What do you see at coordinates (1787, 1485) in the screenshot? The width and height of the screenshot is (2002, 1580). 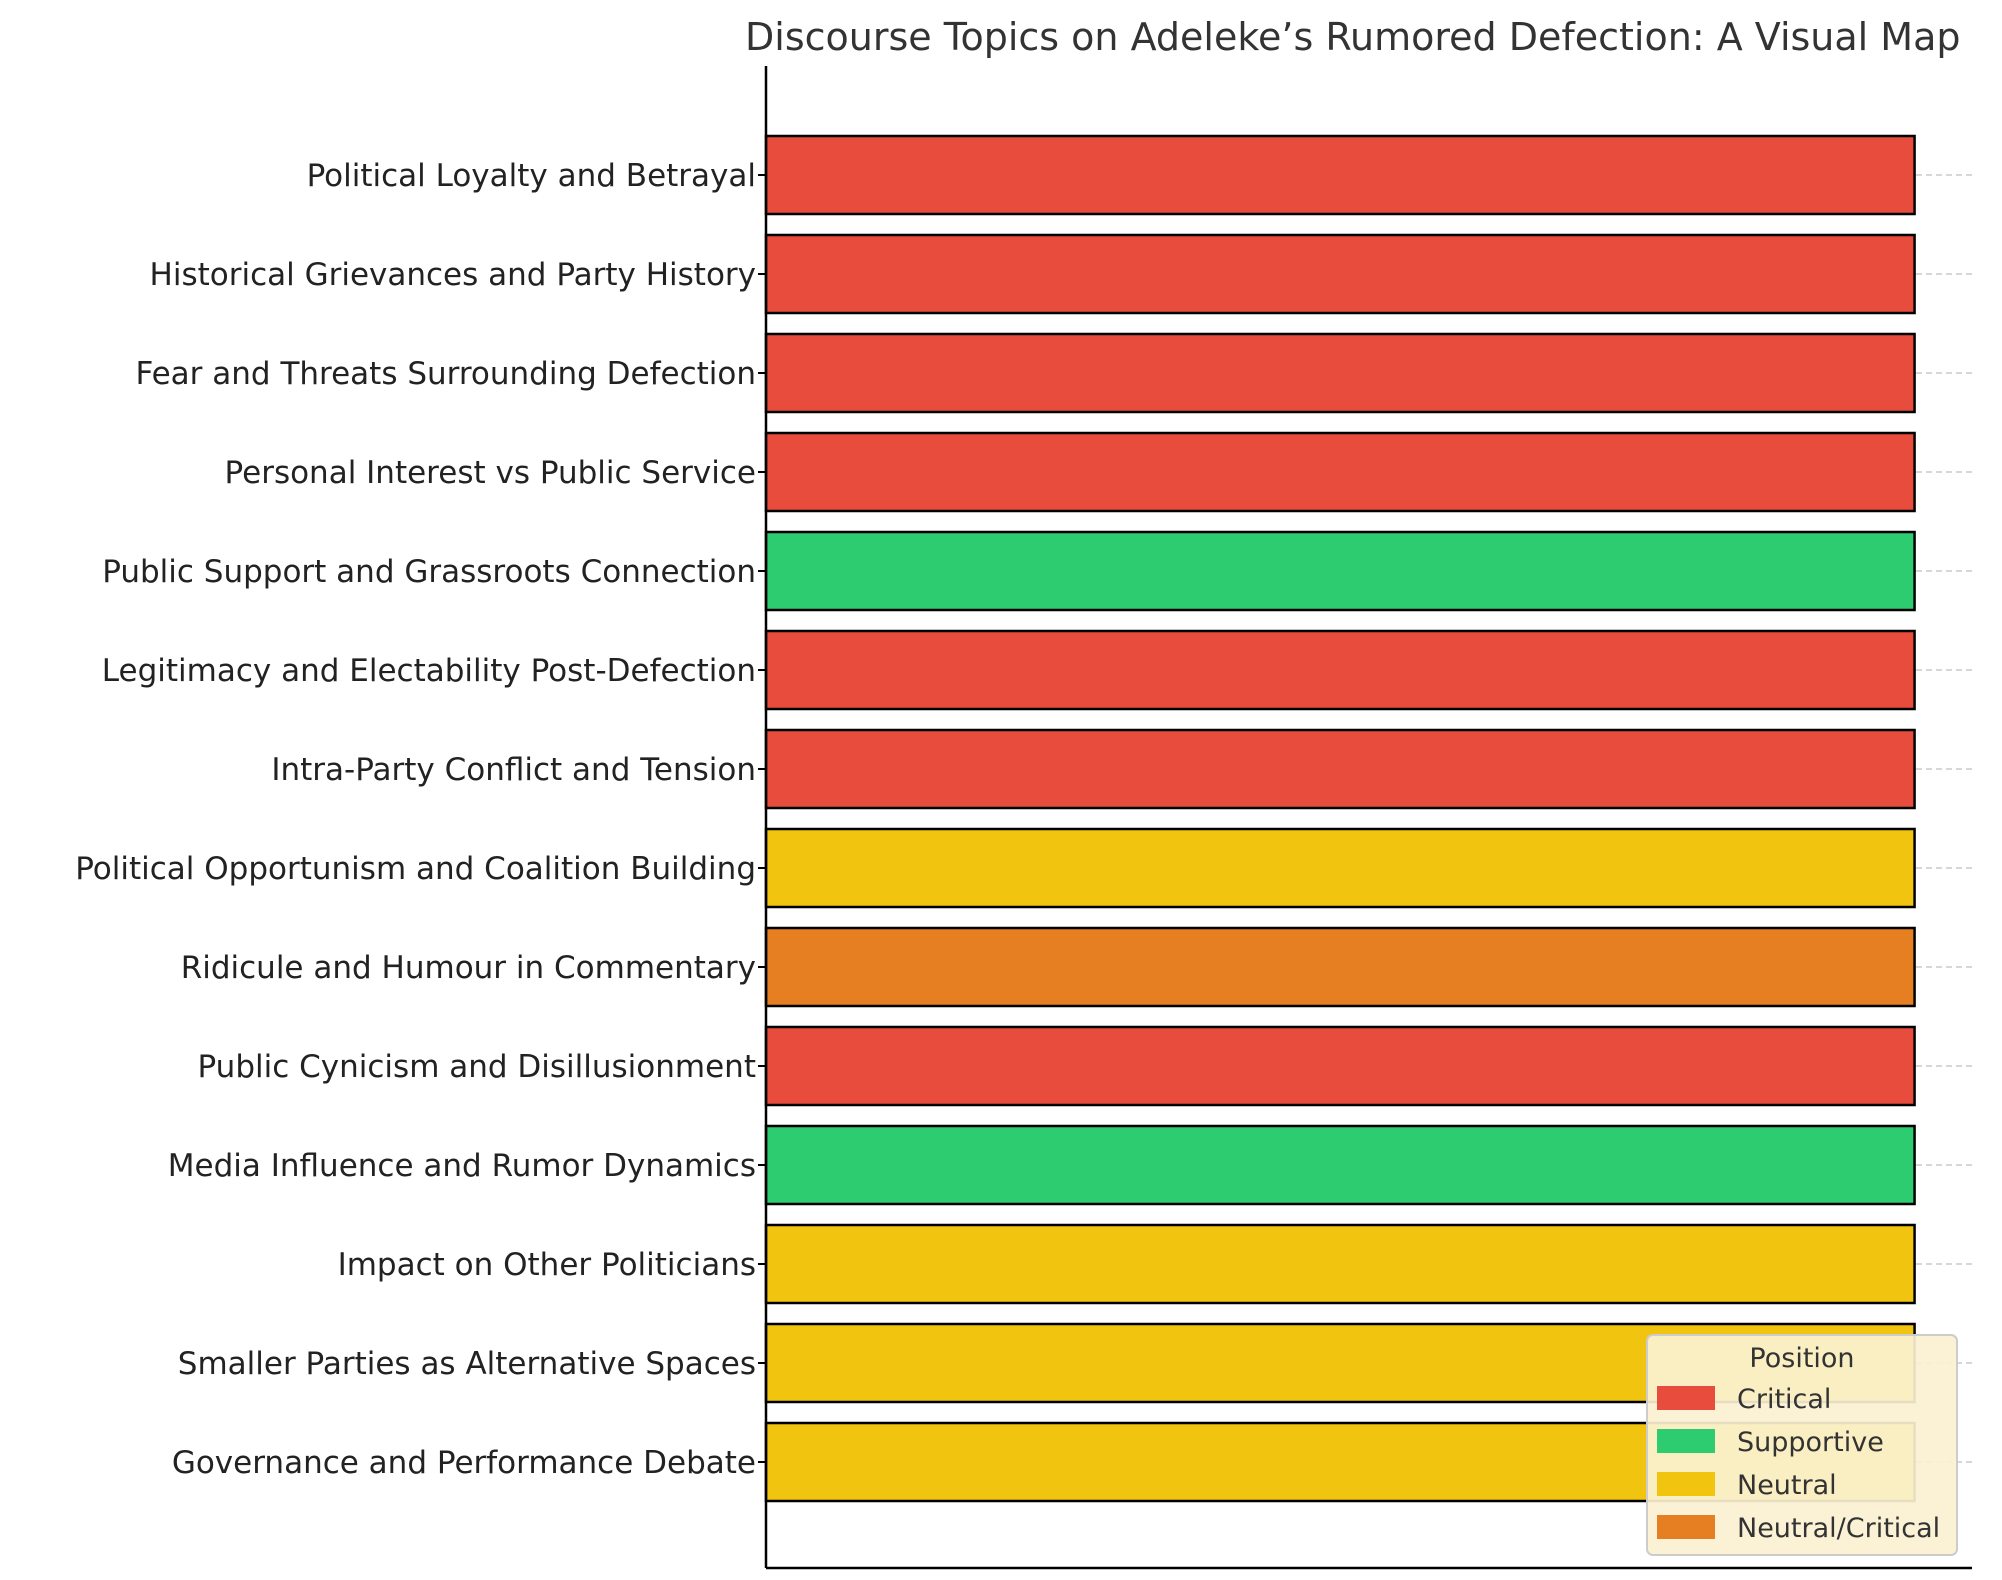 I see `legend-label: Neutral` at bounding box center [1787, 1485].